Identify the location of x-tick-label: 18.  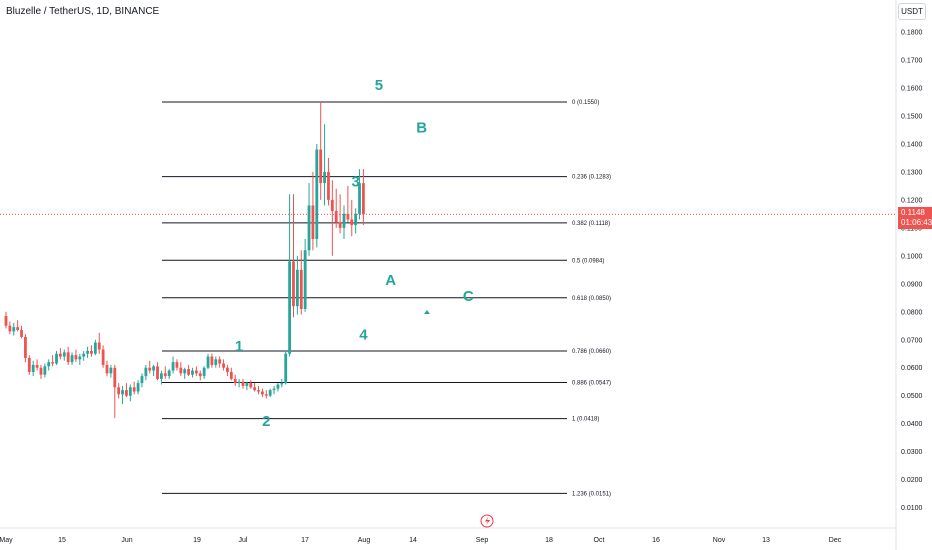
(549, 540).